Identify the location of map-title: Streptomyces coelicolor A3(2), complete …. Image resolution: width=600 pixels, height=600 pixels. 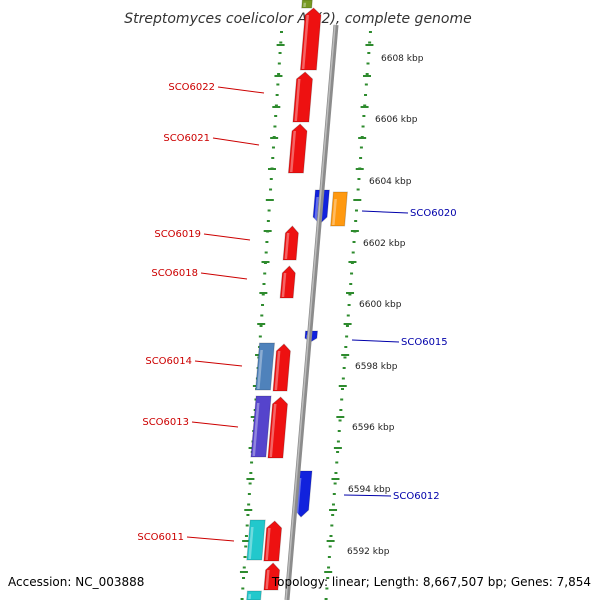
(298, 19).